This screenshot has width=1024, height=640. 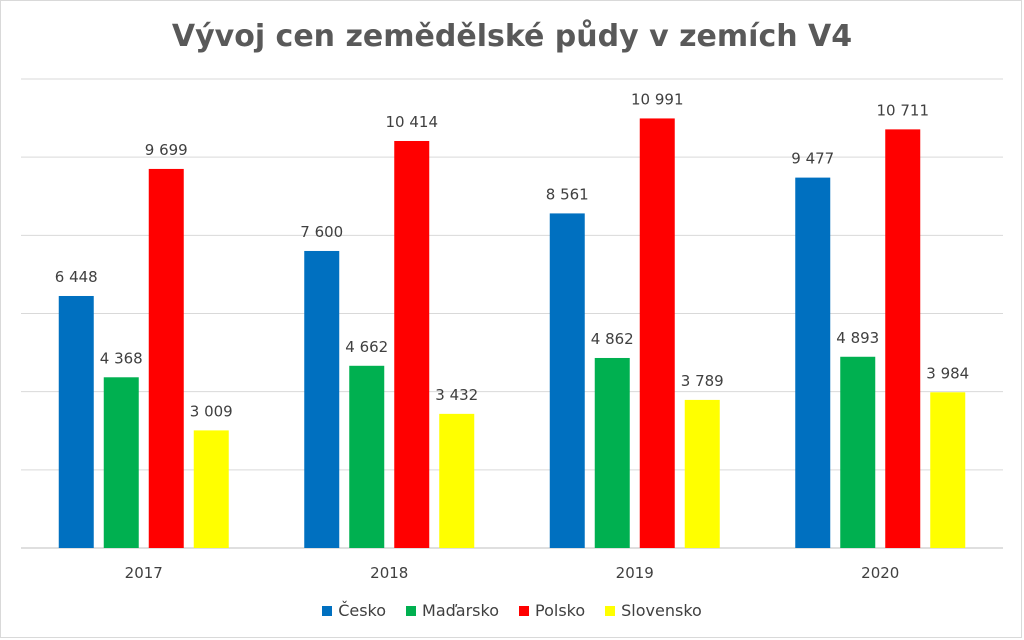 What do you see at coordinates (635, 573) in the screenshot?
I see `x-tick-label: 2019` at bounding box center [635, 573].